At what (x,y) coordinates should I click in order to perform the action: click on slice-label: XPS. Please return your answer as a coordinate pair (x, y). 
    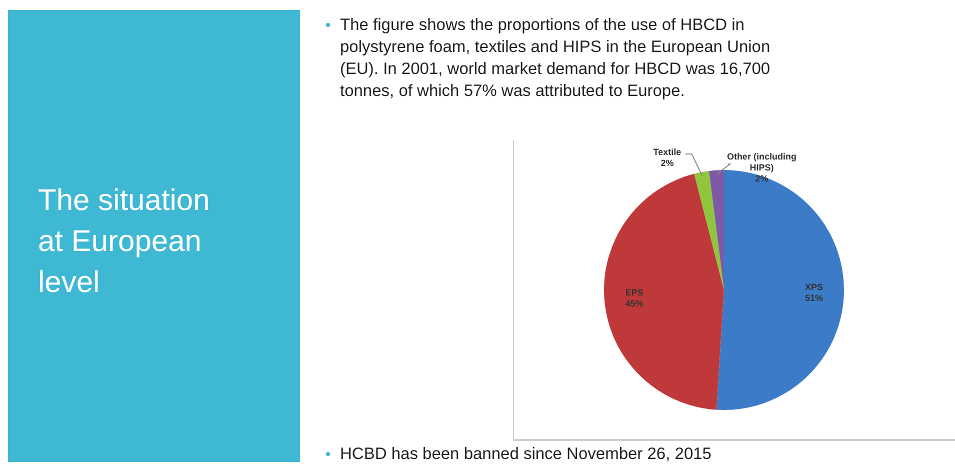
    Looking at the image, I should click on (813, 287).